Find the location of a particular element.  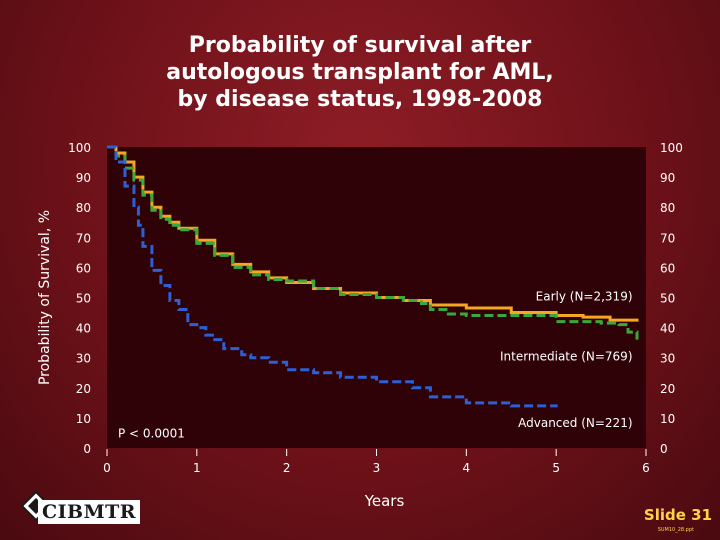

y-tick-label-right: 100 is located at coordinates (671, 148).